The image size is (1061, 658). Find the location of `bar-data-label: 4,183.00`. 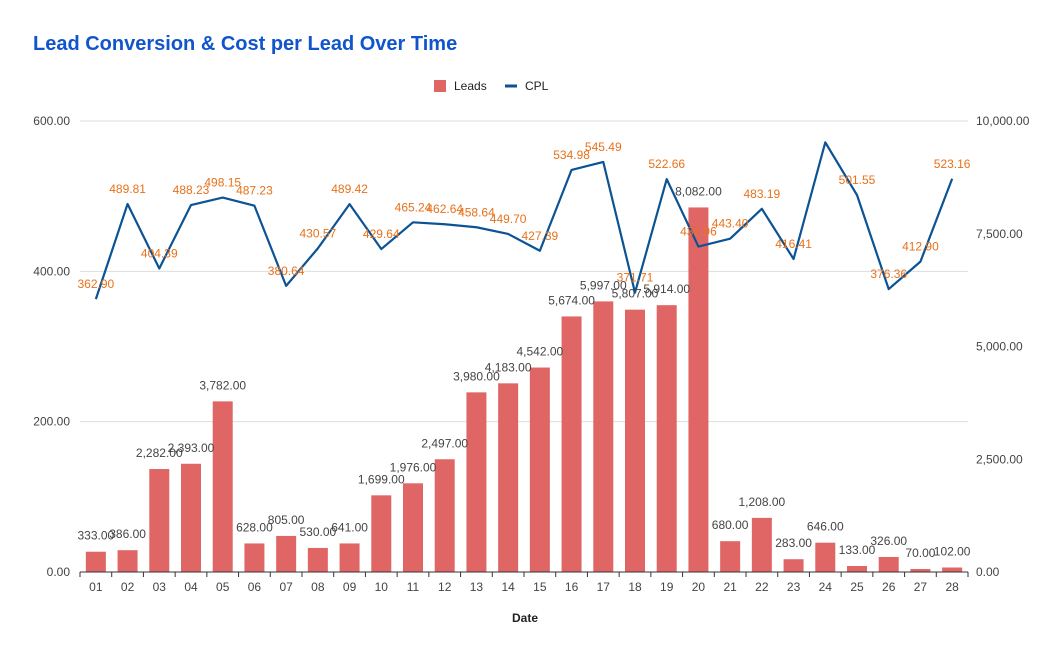

bar-data-label: 4,183.00 is located at coordinates (508, 367).